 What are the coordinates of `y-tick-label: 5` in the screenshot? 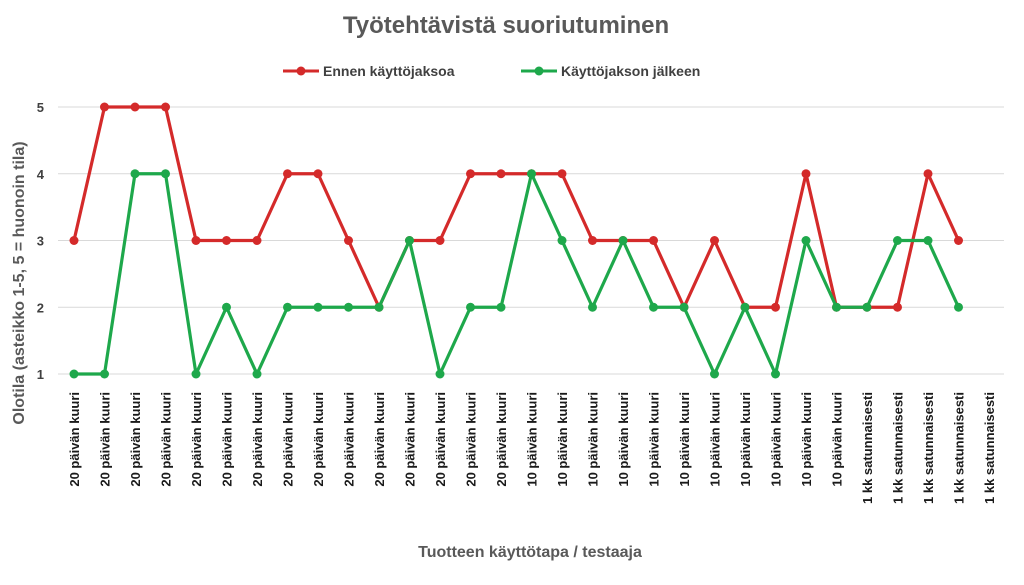 It's located at (40, 107).